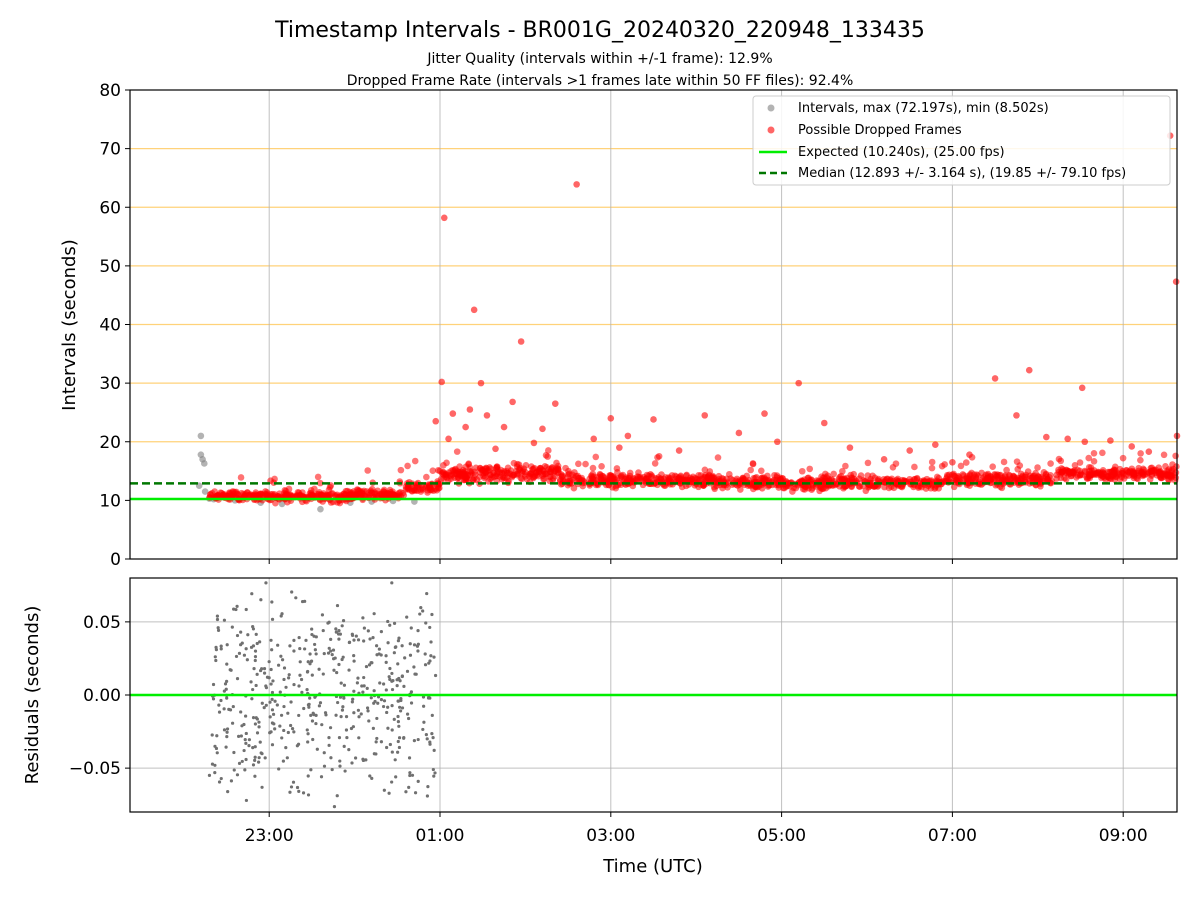 This screenshot has width=1200, height=900. I want to click on x-tick-label: 09:00, so click(1123, 836).